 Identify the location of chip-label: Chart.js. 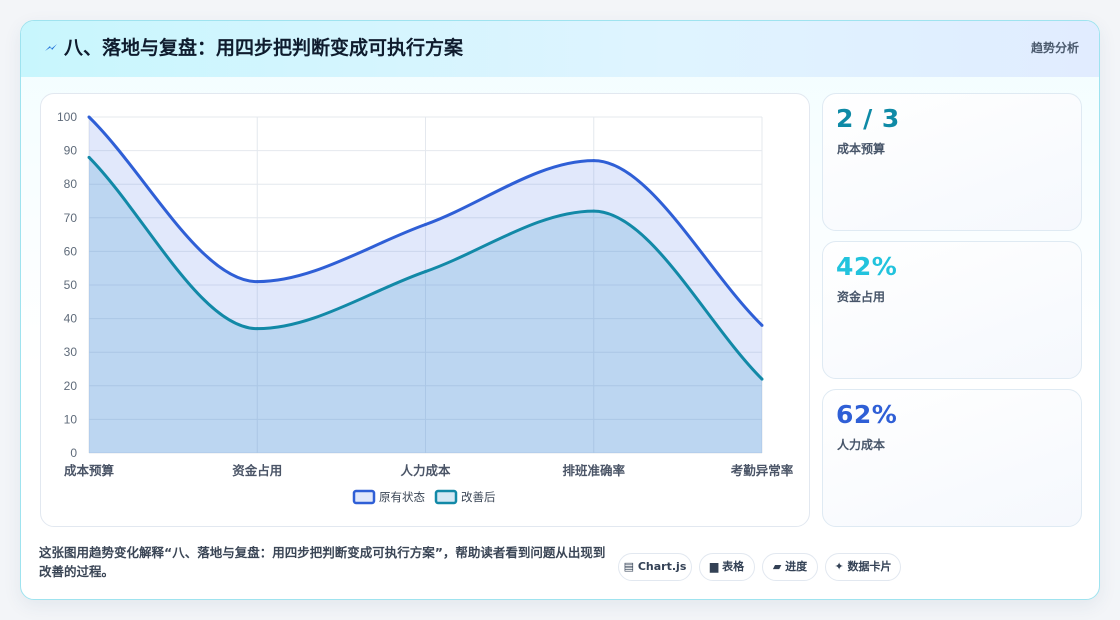
(662, 566).